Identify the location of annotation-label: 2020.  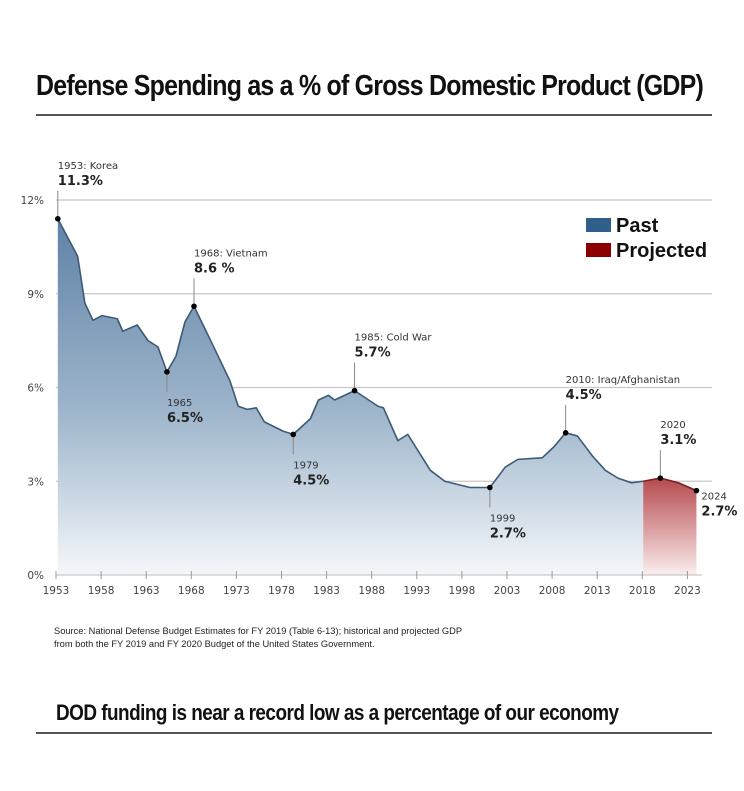
(672, 425).